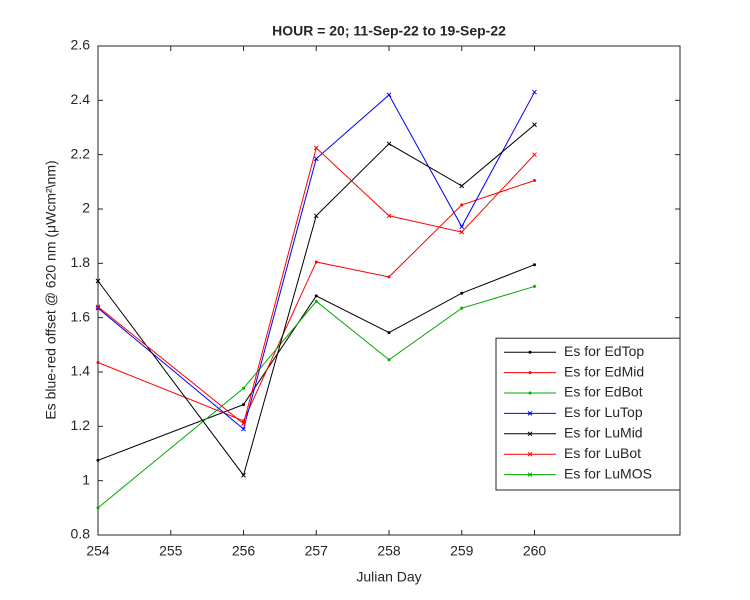 This screenshot has width=750, height=600. Describe the element at coordinates (98, 551) in the screenshot. I see `x-tick-label: 254` at that location.